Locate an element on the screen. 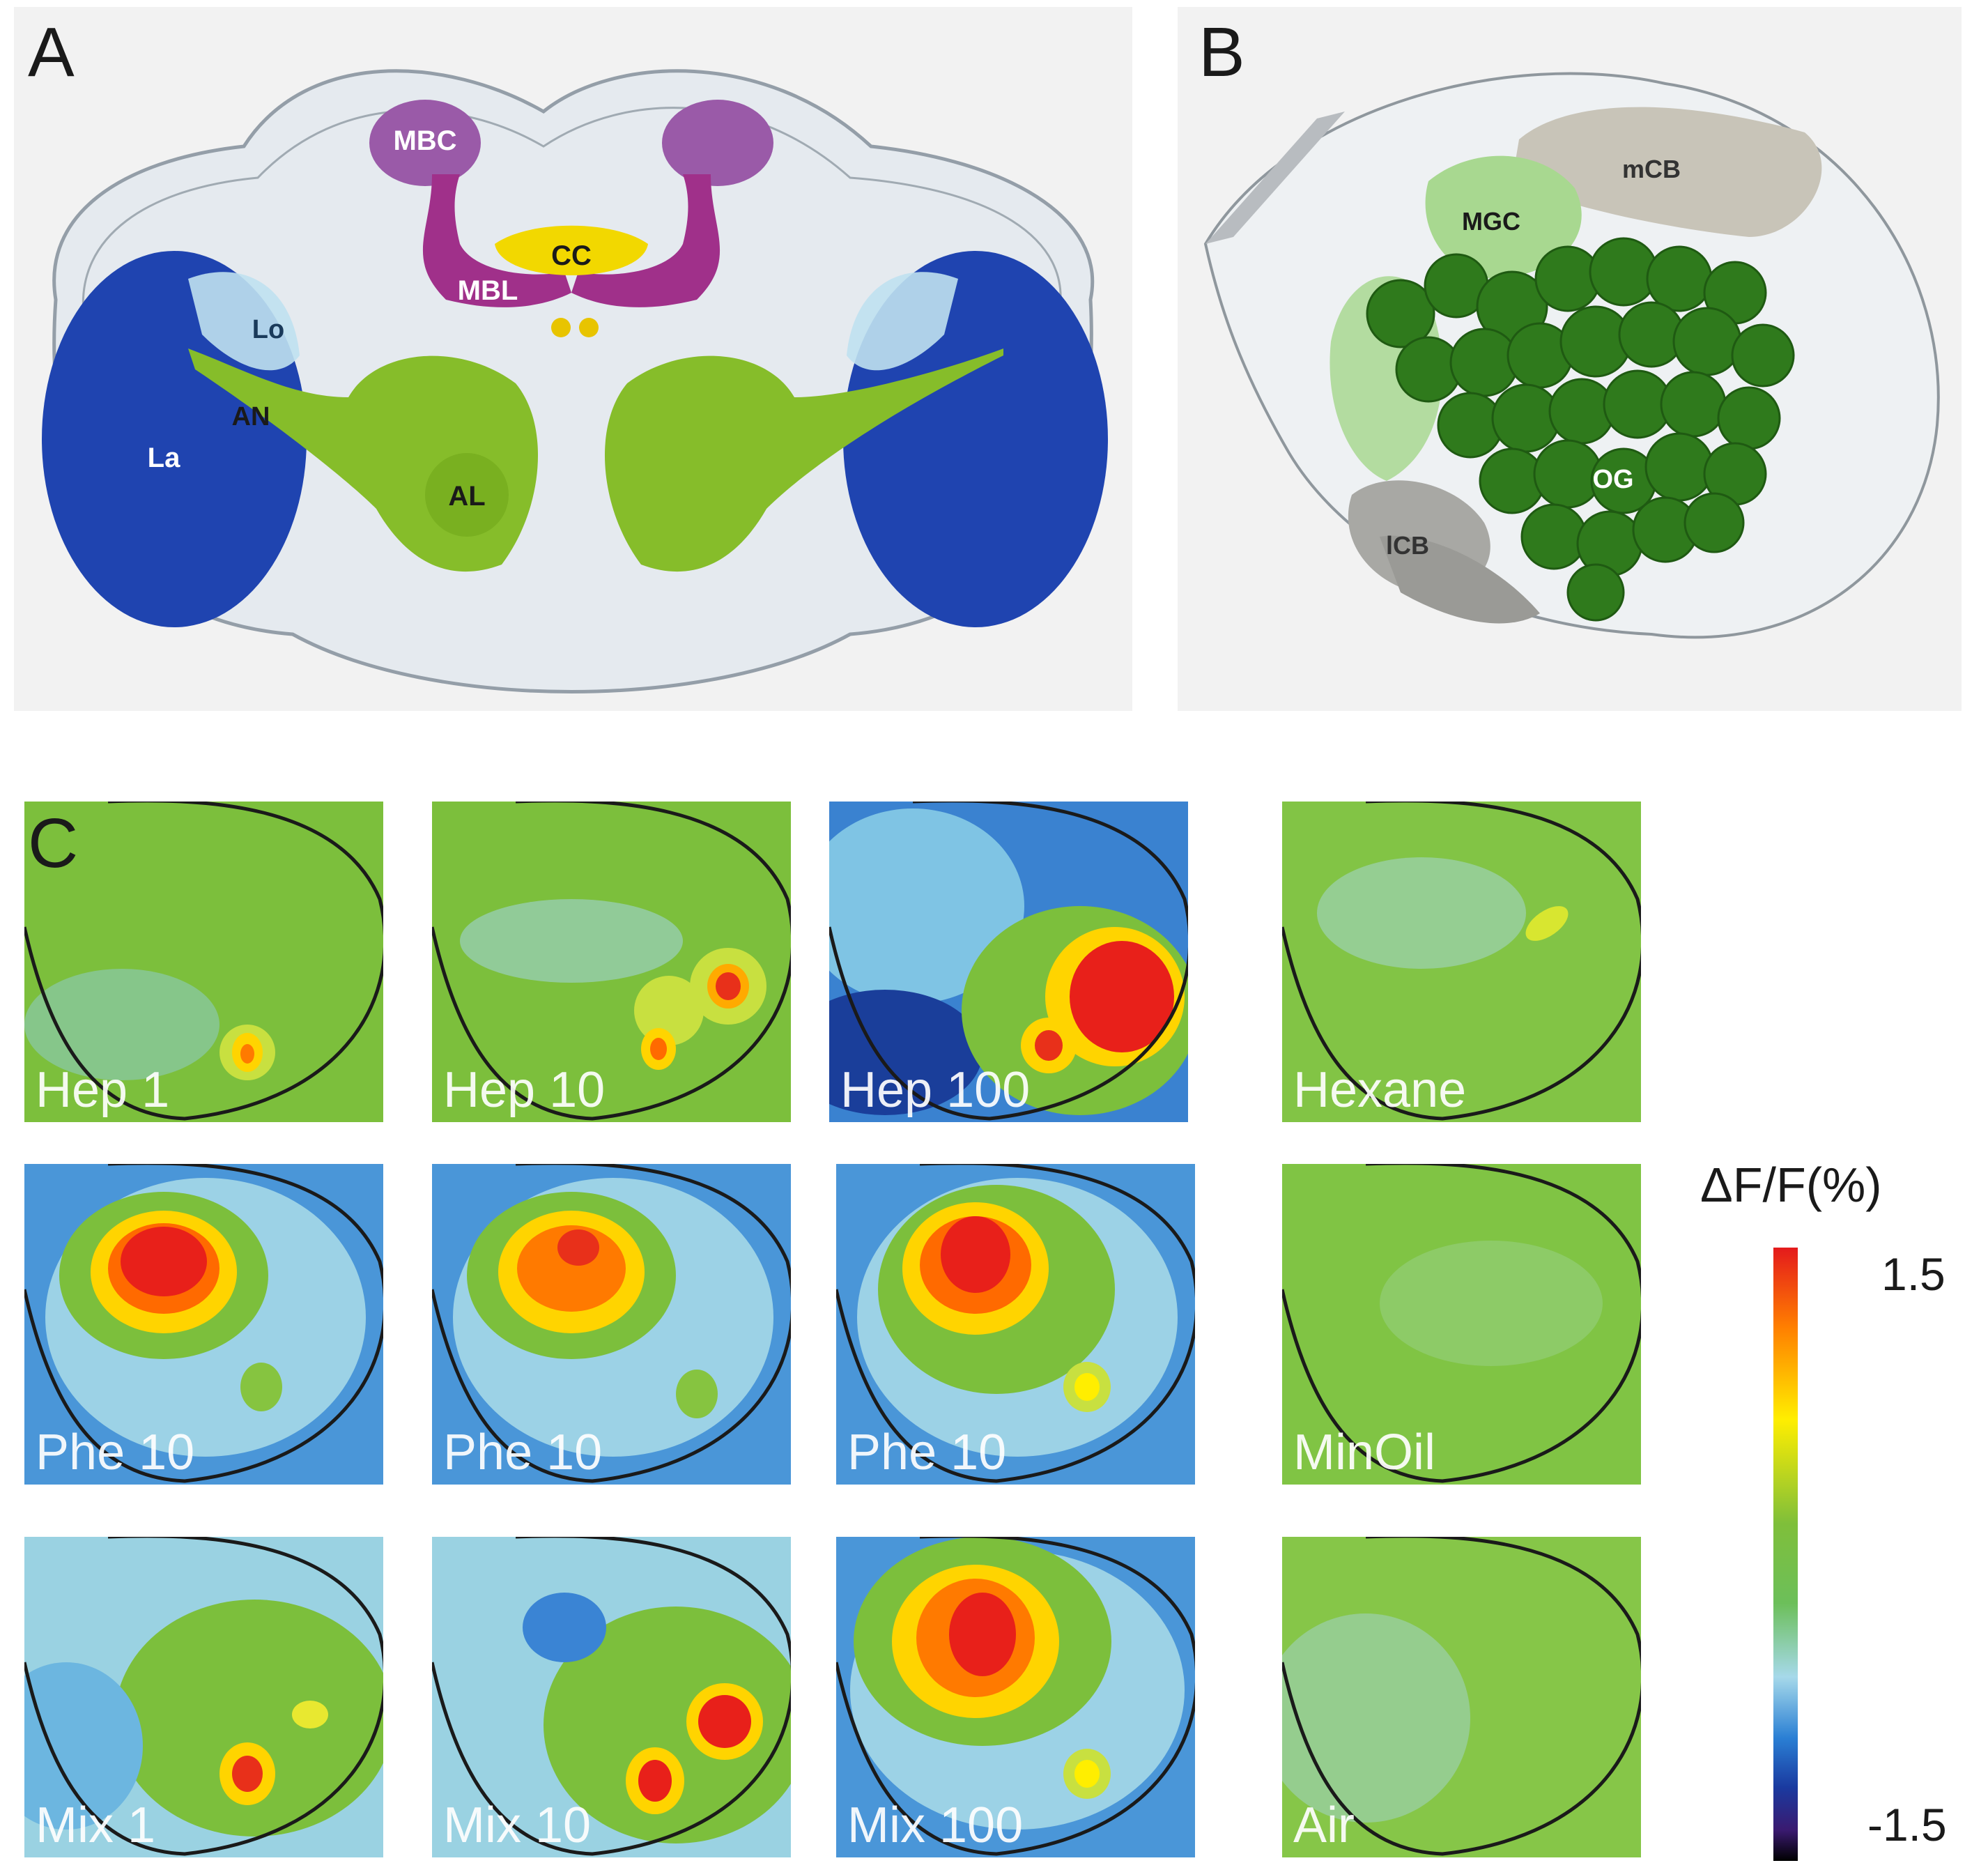 This screenshot has width=1988, height=1863. label-an: AN is located at coordinates (251, 416).